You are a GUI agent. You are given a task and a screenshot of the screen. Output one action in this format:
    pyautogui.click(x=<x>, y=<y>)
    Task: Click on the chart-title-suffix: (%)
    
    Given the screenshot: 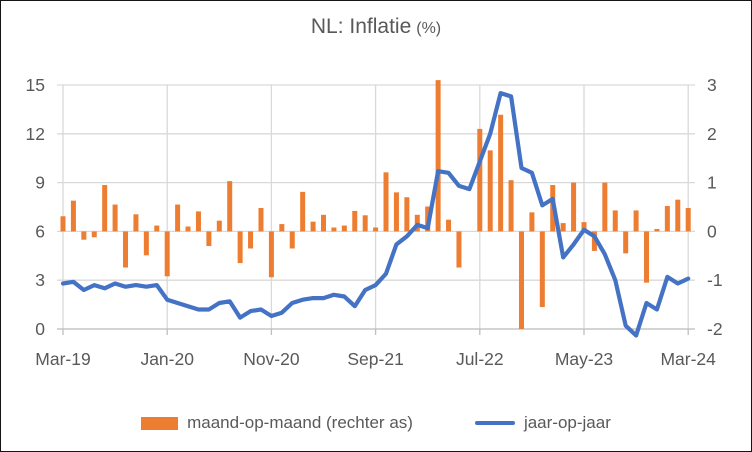 What is the action you would take?
    pyautogui.click(x=429, y=28)
    